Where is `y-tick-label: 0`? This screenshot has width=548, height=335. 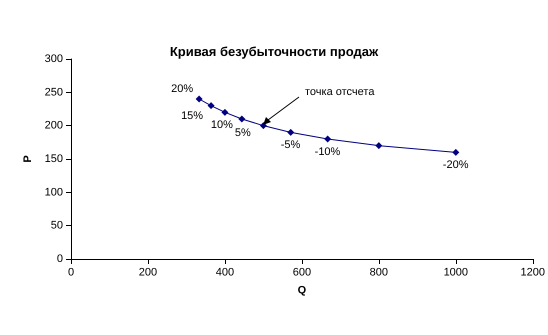 y-tick-label: 0 is located at coordinates (59, 259).